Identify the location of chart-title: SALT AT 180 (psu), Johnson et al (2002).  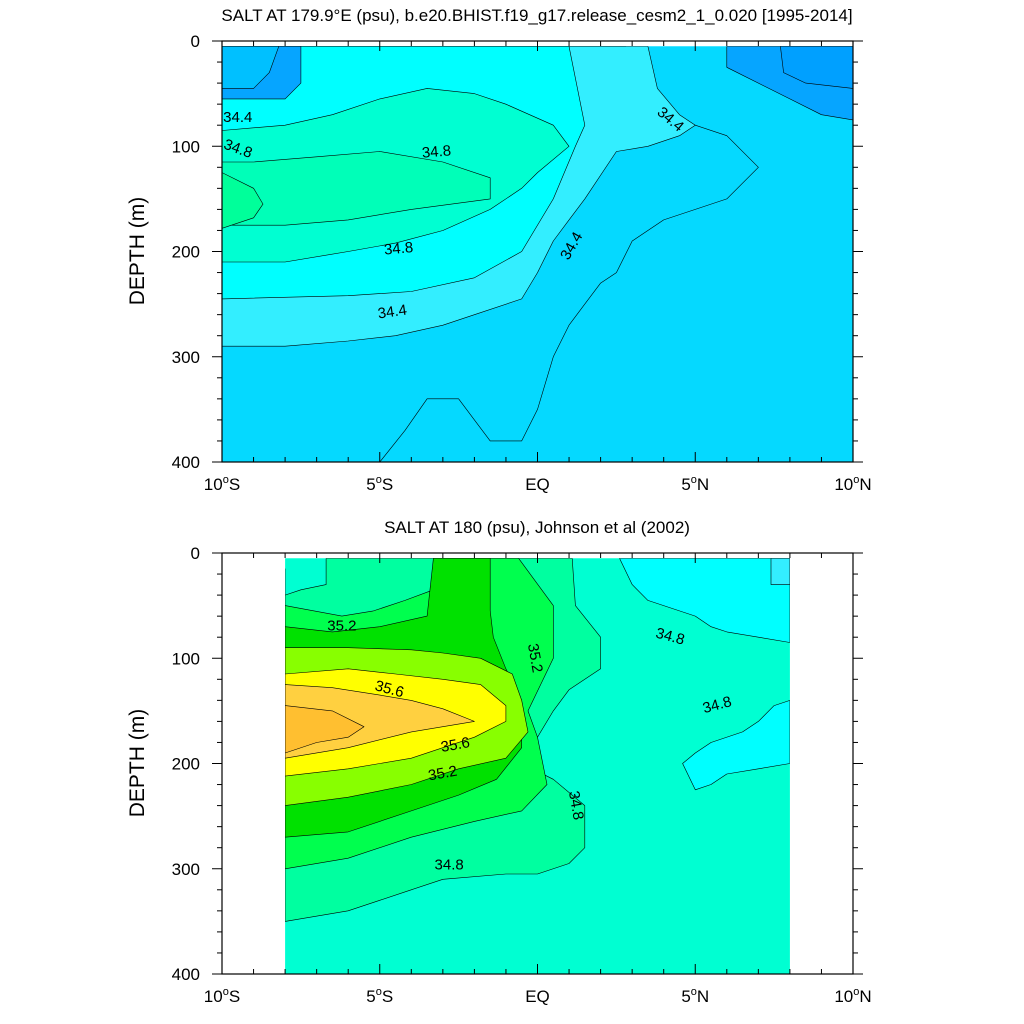
(537, 527).